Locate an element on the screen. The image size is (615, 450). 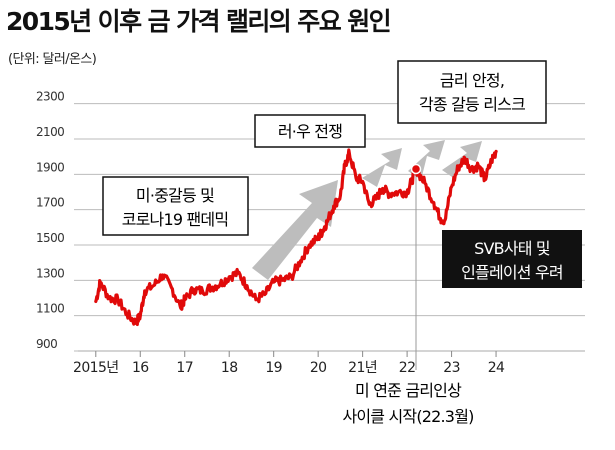
x-tick-label: 18 is located at coordinates (229, 368).